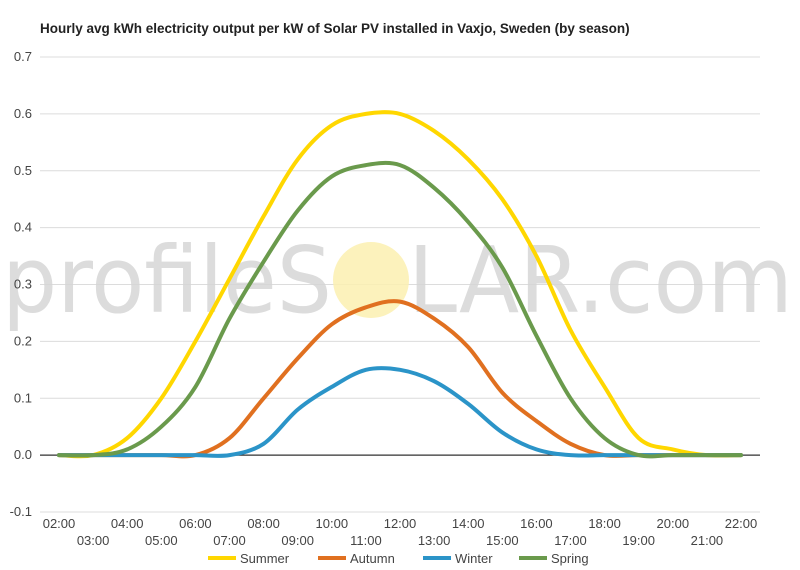 This screenshot has height=570, width=800. What do you see at coordinates (570, 558) in the screenshot?
I see `legend-label-spring: Spring` at bounding box center [570, 558].